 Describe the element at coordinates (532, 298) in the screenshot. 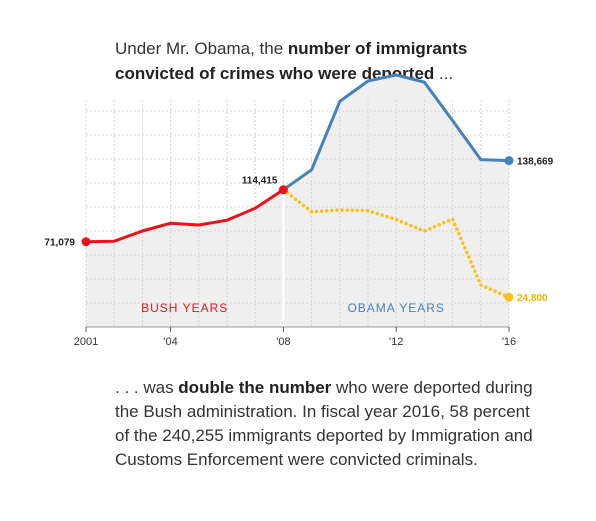

I see `data-label: 24,800` at that location.